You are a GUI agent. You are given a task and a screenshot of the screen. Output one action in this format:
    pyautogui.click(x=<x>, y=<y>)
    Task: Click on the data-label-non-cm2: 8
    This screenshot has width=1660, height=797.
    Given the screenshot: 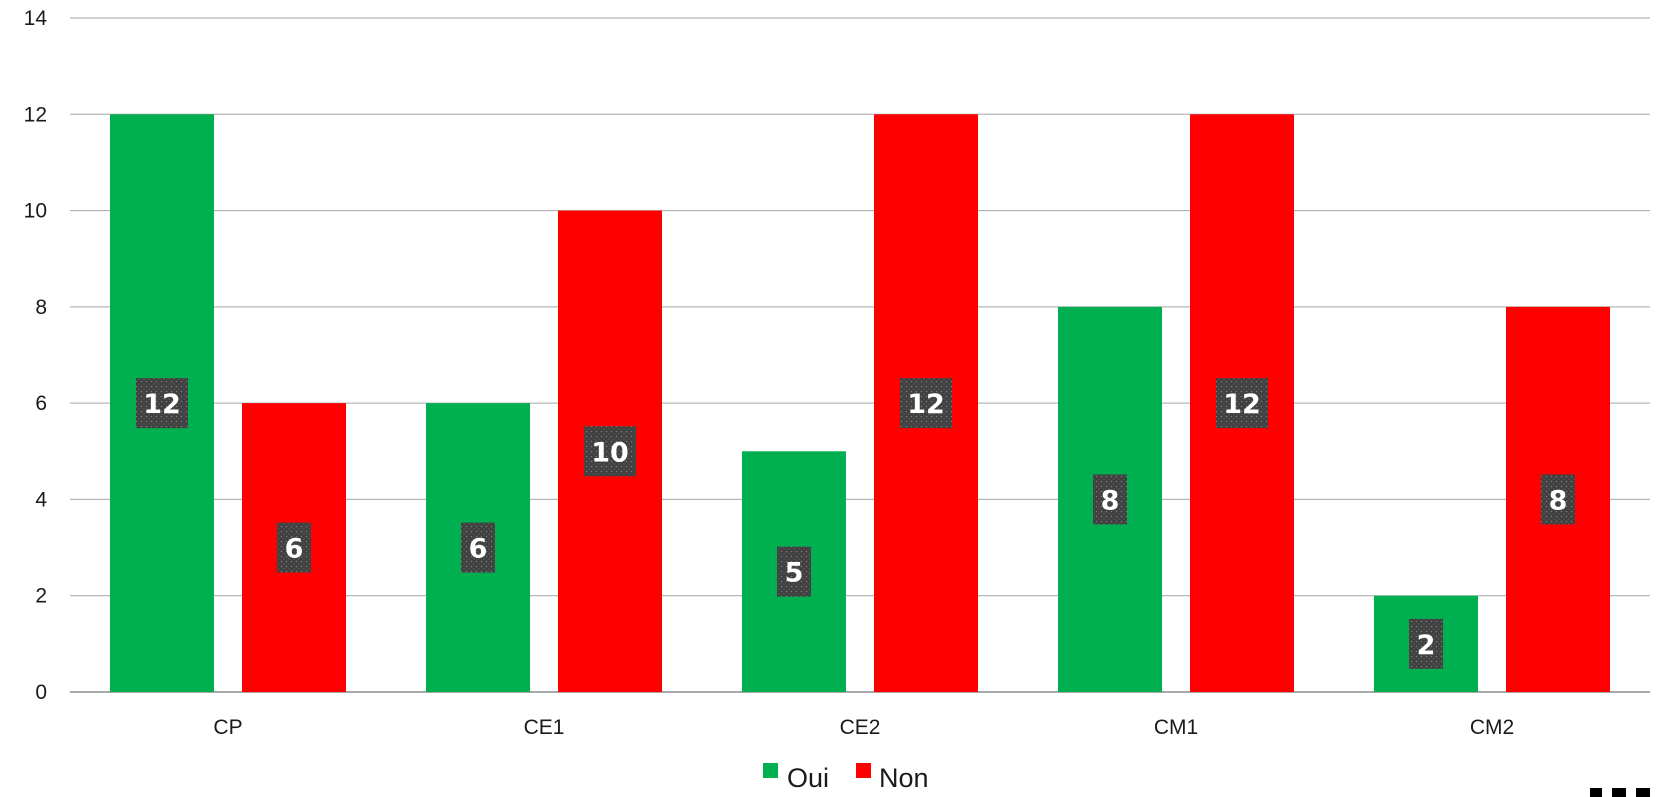 What is the action you would take?
    pyautogui.click(x=1558, y=499)
    